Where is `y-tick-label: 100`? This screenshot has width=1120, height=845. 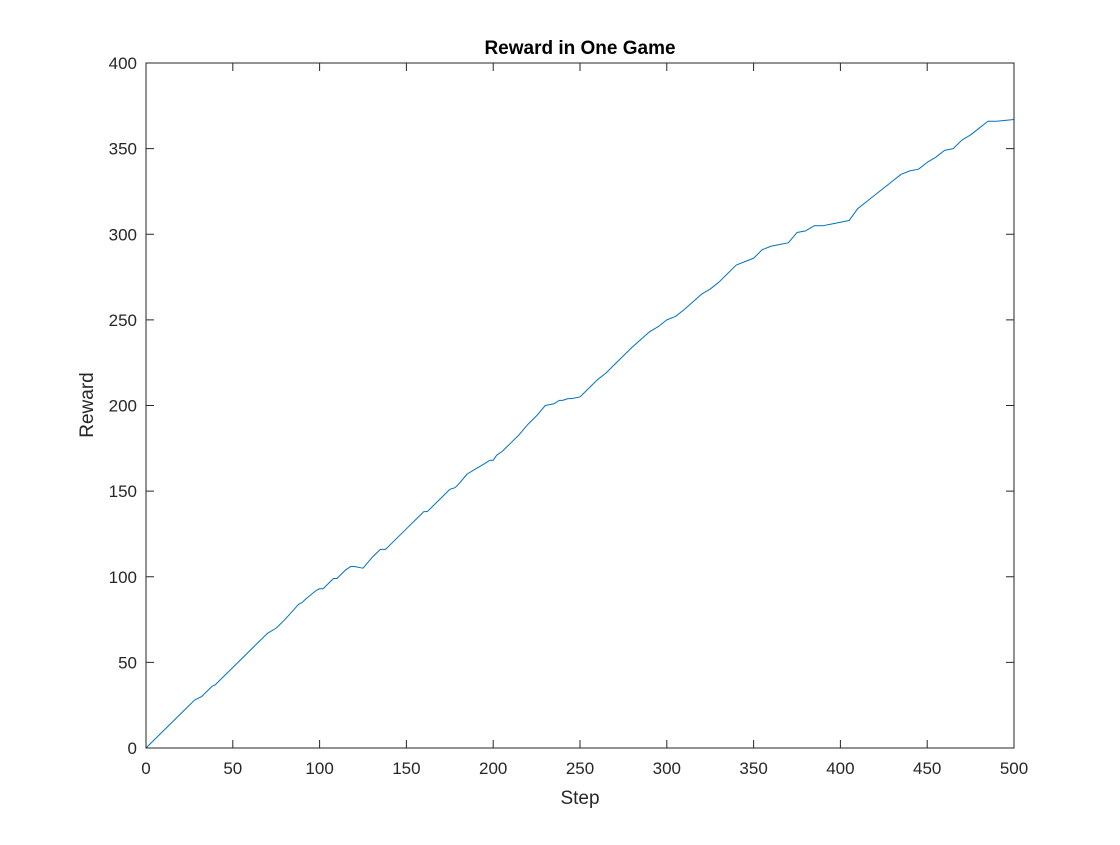 y-tick-label: 100 is located at coordinates (123, 577).